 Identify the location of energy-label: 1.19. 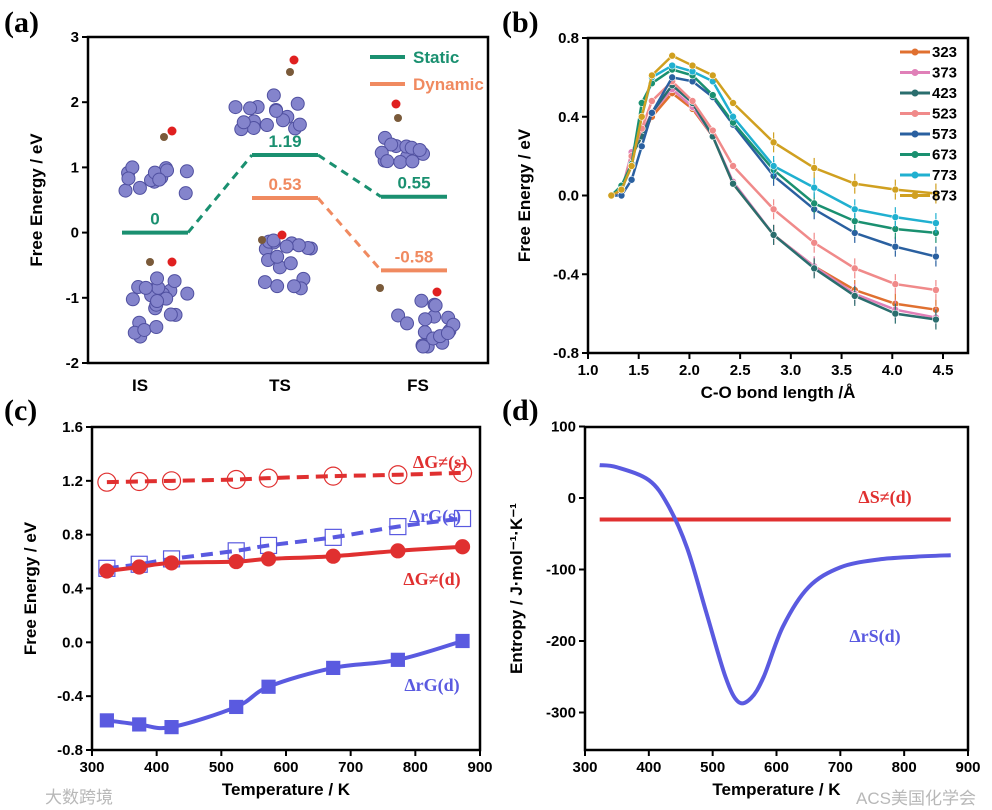
(284, 141).